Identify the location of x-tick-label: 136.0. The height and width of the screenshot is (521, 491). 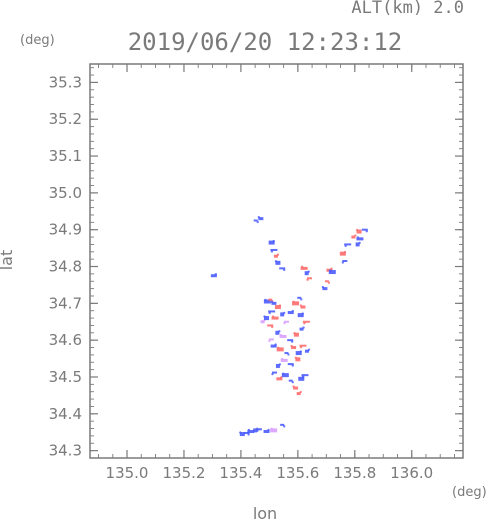
(411, 473).